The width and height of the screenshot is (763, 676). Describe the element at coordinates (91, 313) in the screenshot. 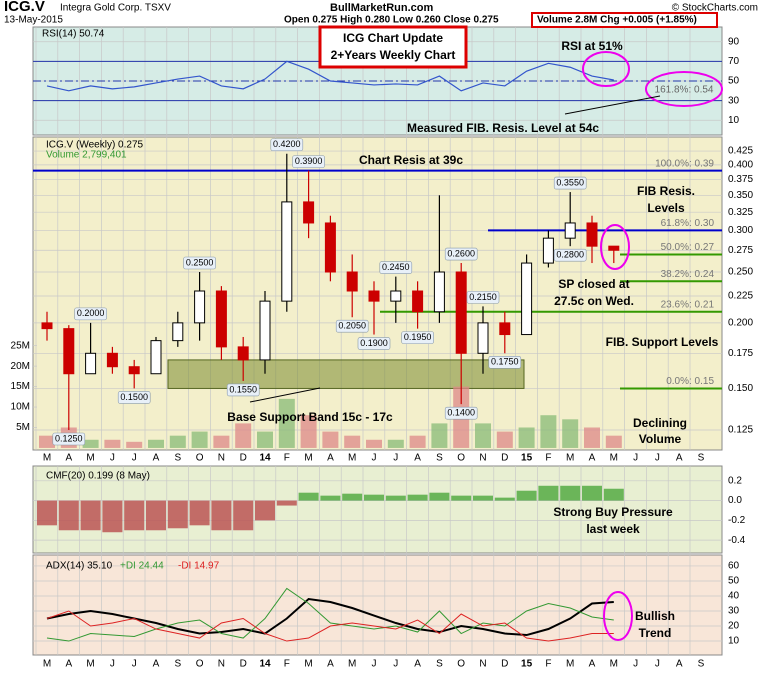

I see `price-label: 0.2000` at that location.